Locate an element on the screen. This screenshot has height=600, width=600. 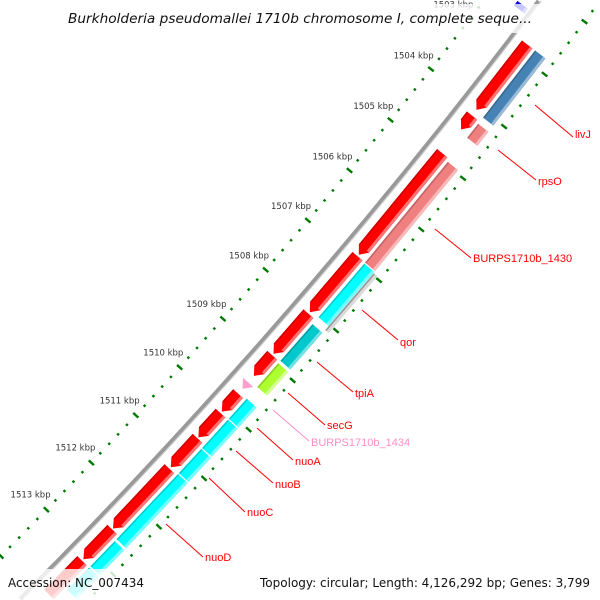
gene-label-text: qor is located at coordinates (408, 343).